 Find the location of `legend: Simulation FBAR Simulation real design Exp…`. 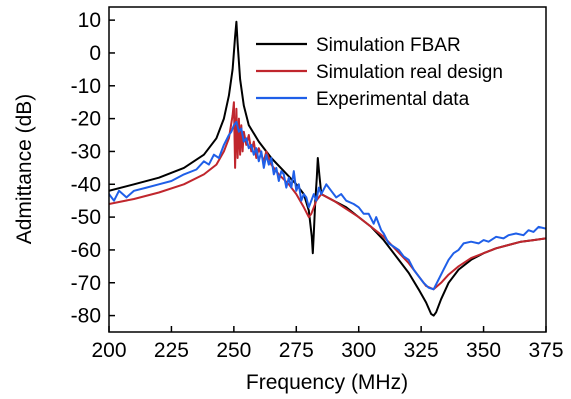

legend: Simulation FBAR Simulation real design Exp… is located at coordinates (379, 72).